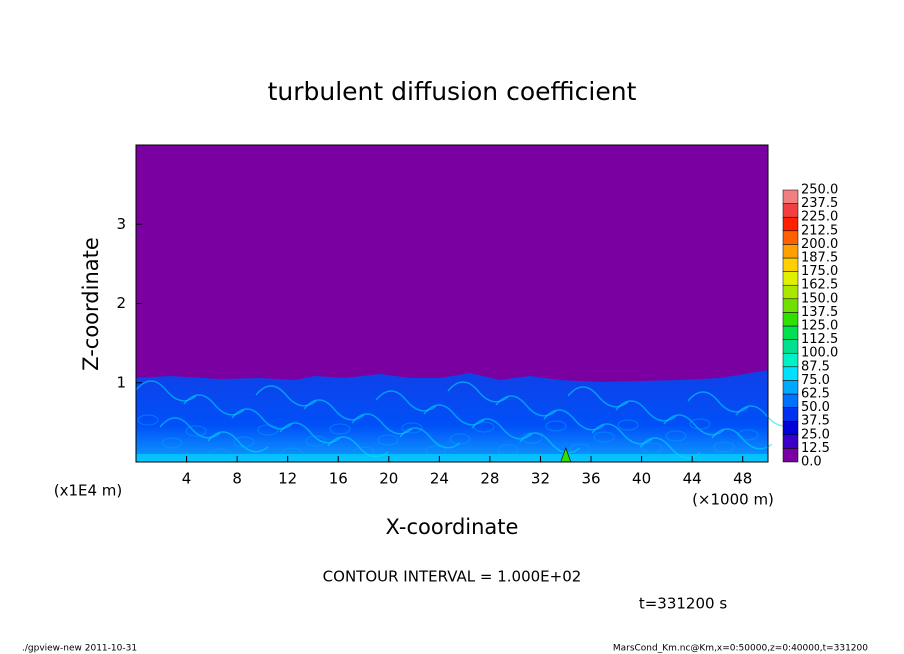  I want to click on x-axis-label: X-coordinate, so click(452, 527).